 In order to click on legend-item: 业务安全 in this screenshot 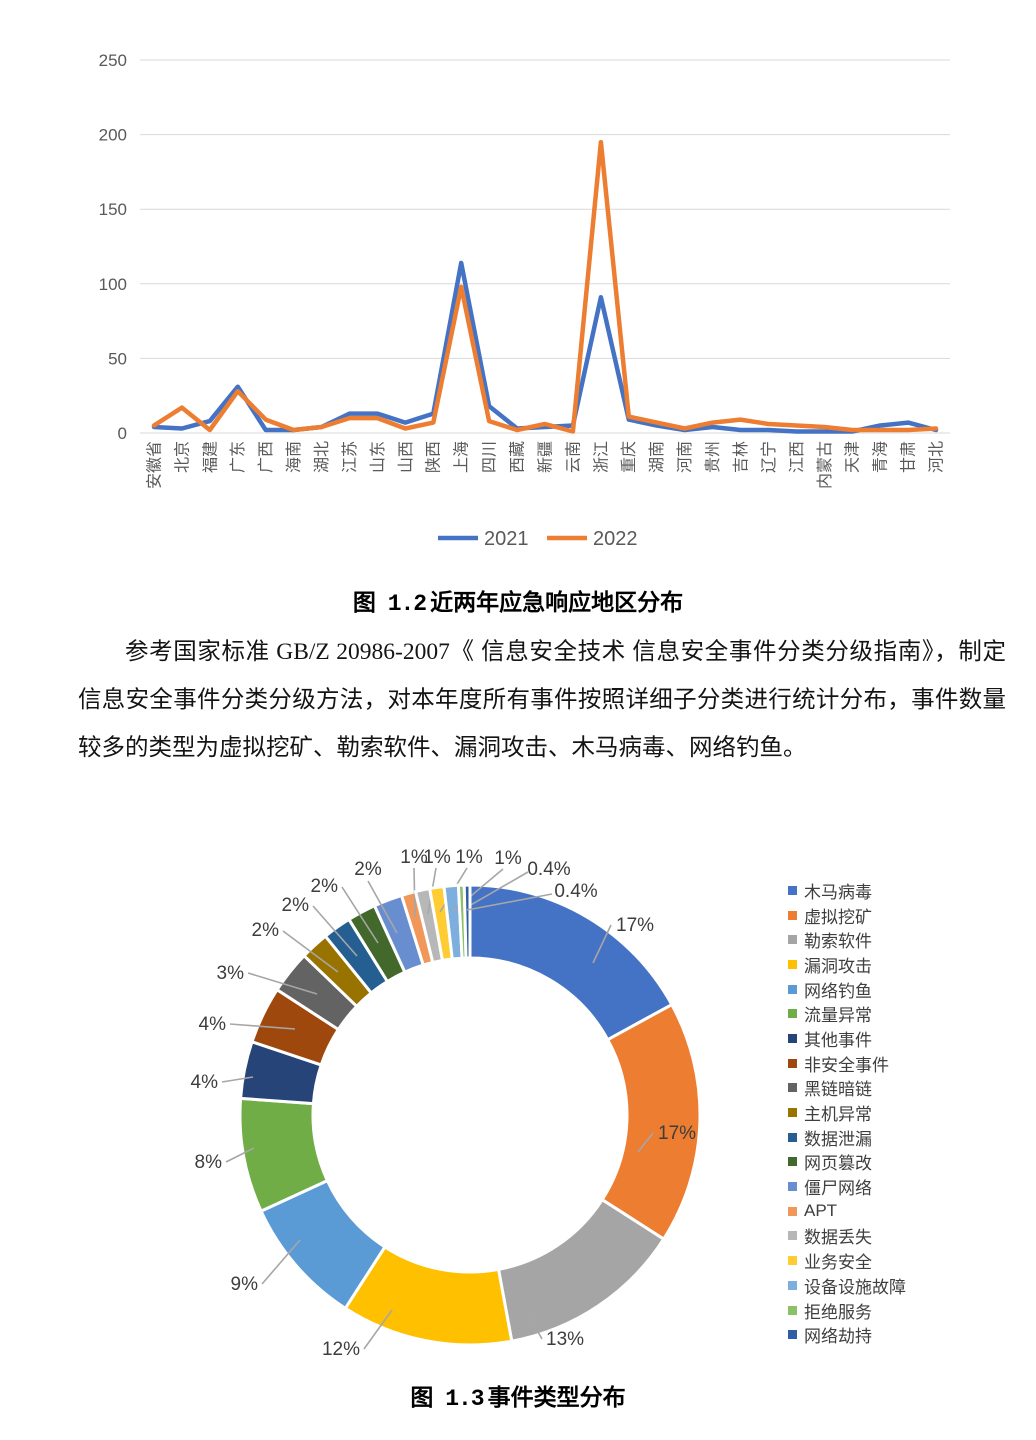, I will do `click(847, 1260)`.